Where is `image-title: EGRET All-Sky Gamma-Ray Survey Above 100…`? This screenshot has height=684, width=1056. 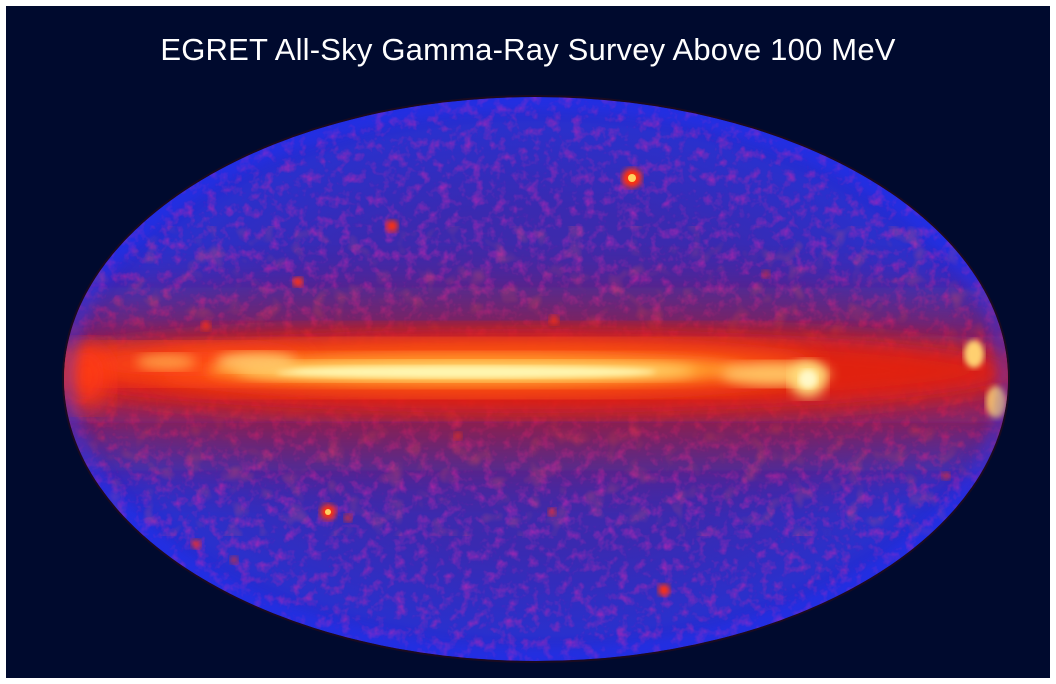 image-title: EGRET All-Sky Gamma-Ray Survey Above 100… is located at coordinates (528, 49).